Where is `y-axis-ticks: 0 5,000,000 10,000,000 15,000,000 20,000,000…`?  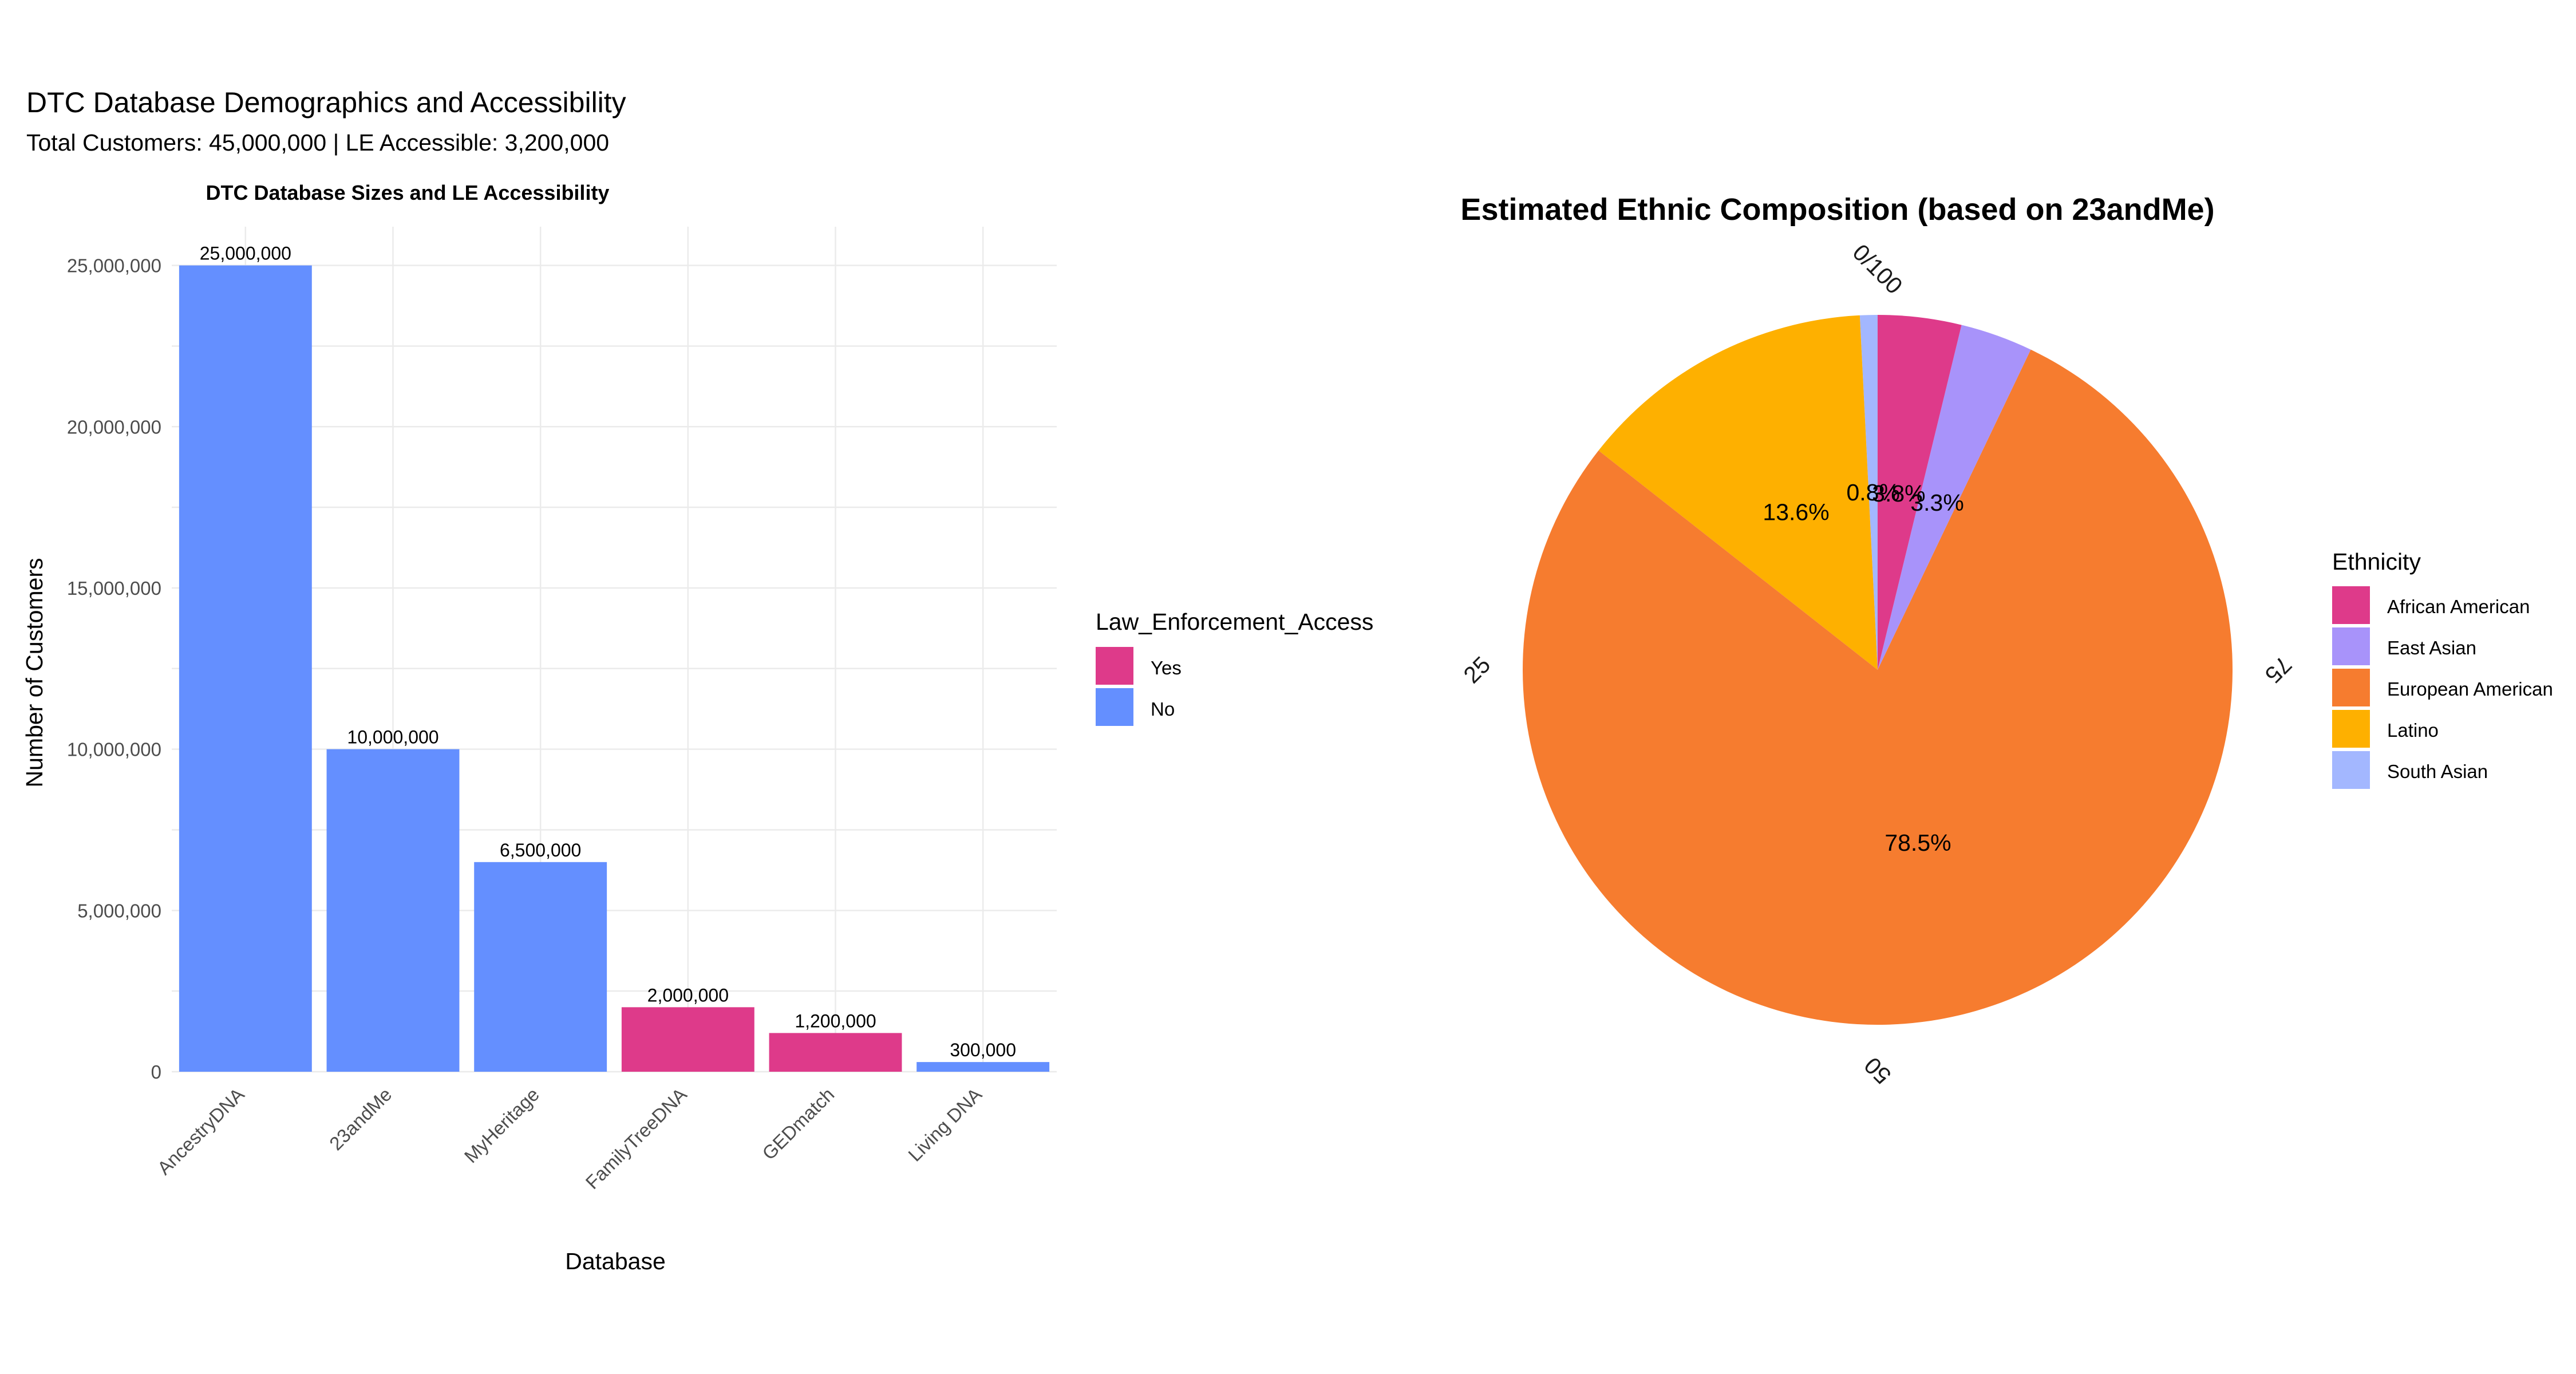 y-axis-ticks: 0 5,000,000 10,000,000 15,000,000 20,000,000… is located at coordinates (114, 669).